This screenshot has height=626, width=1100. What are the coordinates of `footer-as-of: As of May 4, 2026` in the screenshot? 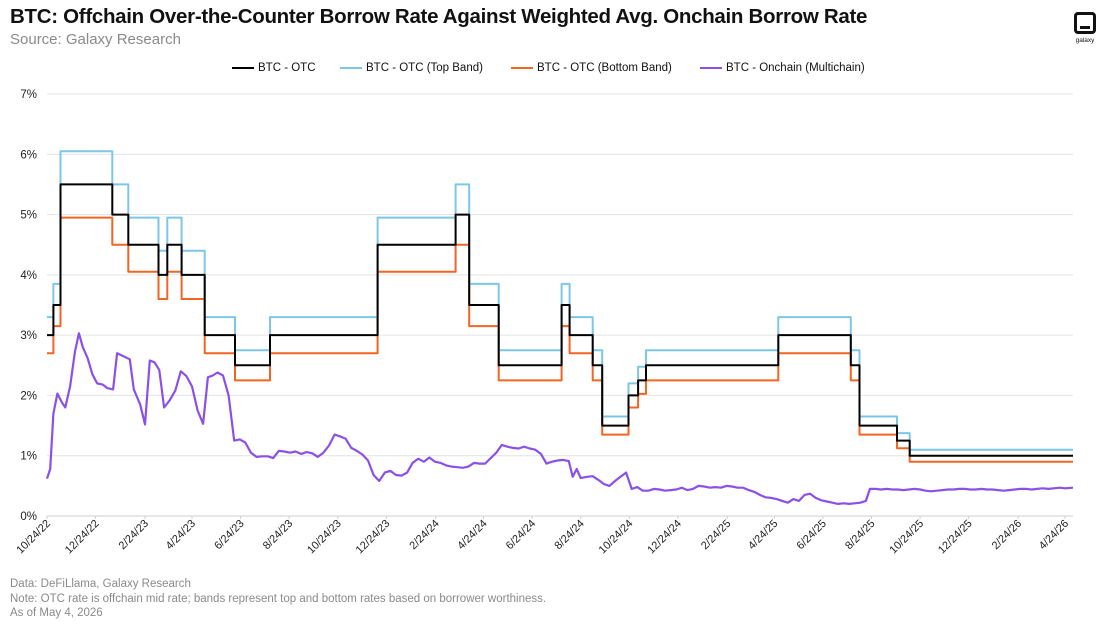 It's located at (56, 613).